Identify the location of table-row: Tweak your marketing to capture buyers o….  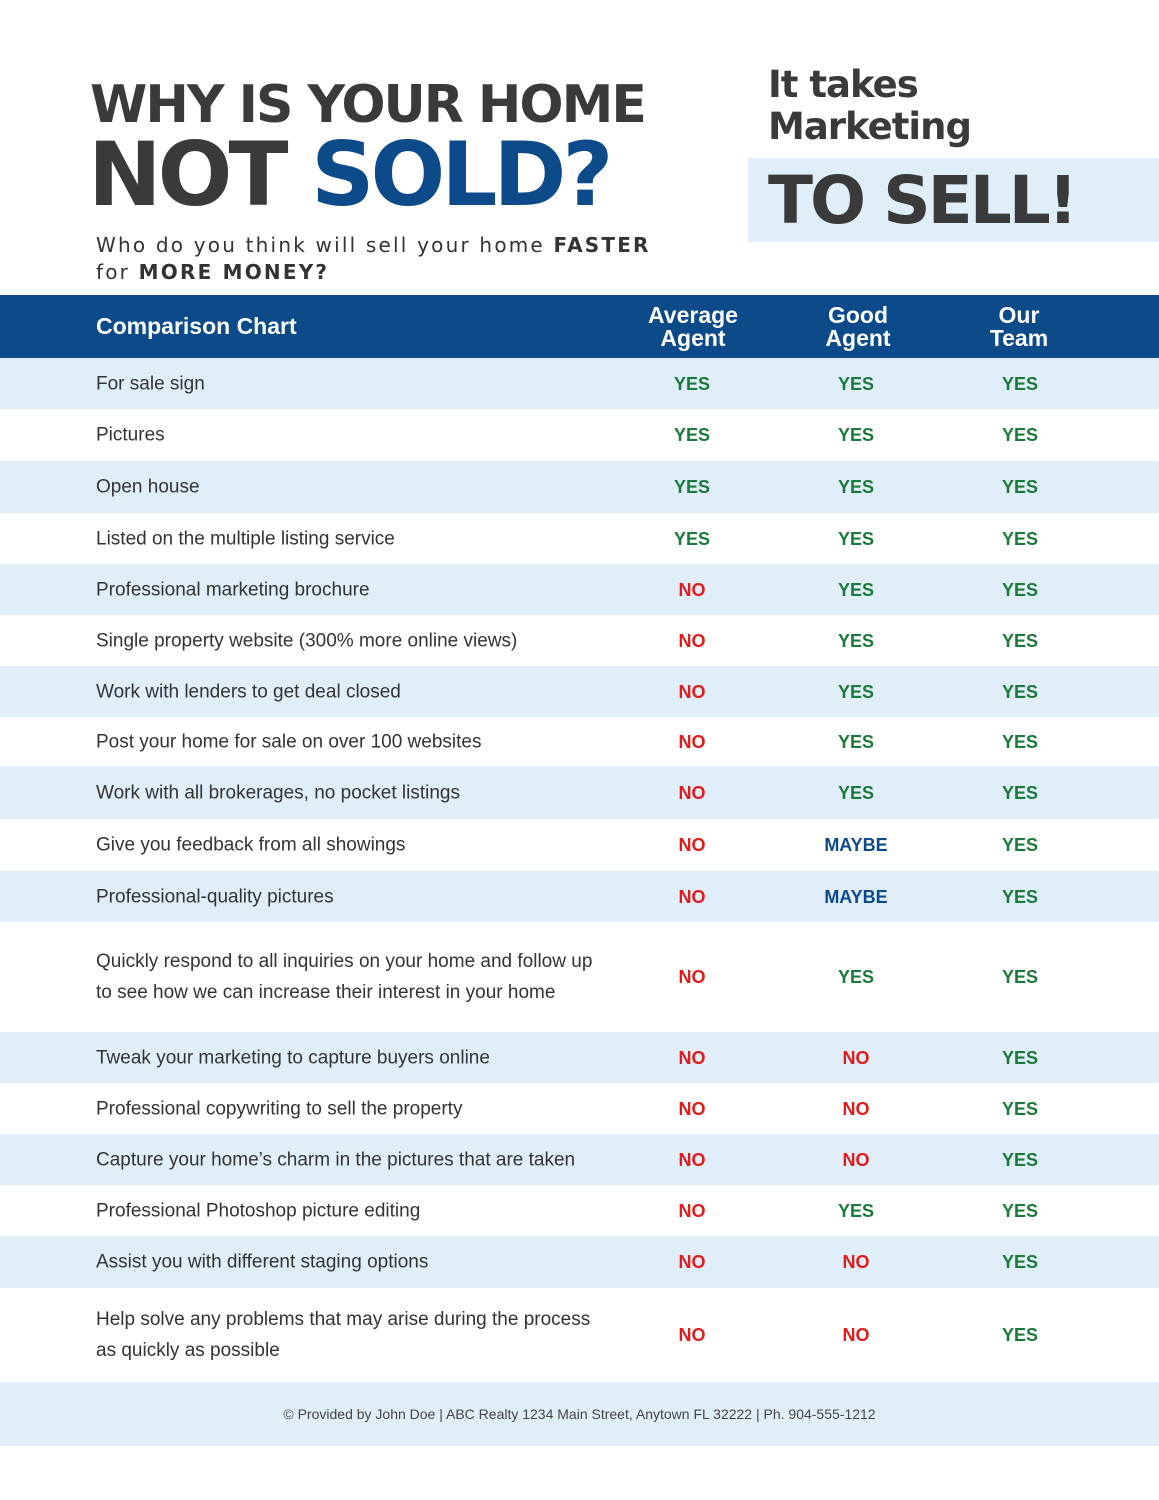
(579, 1057).